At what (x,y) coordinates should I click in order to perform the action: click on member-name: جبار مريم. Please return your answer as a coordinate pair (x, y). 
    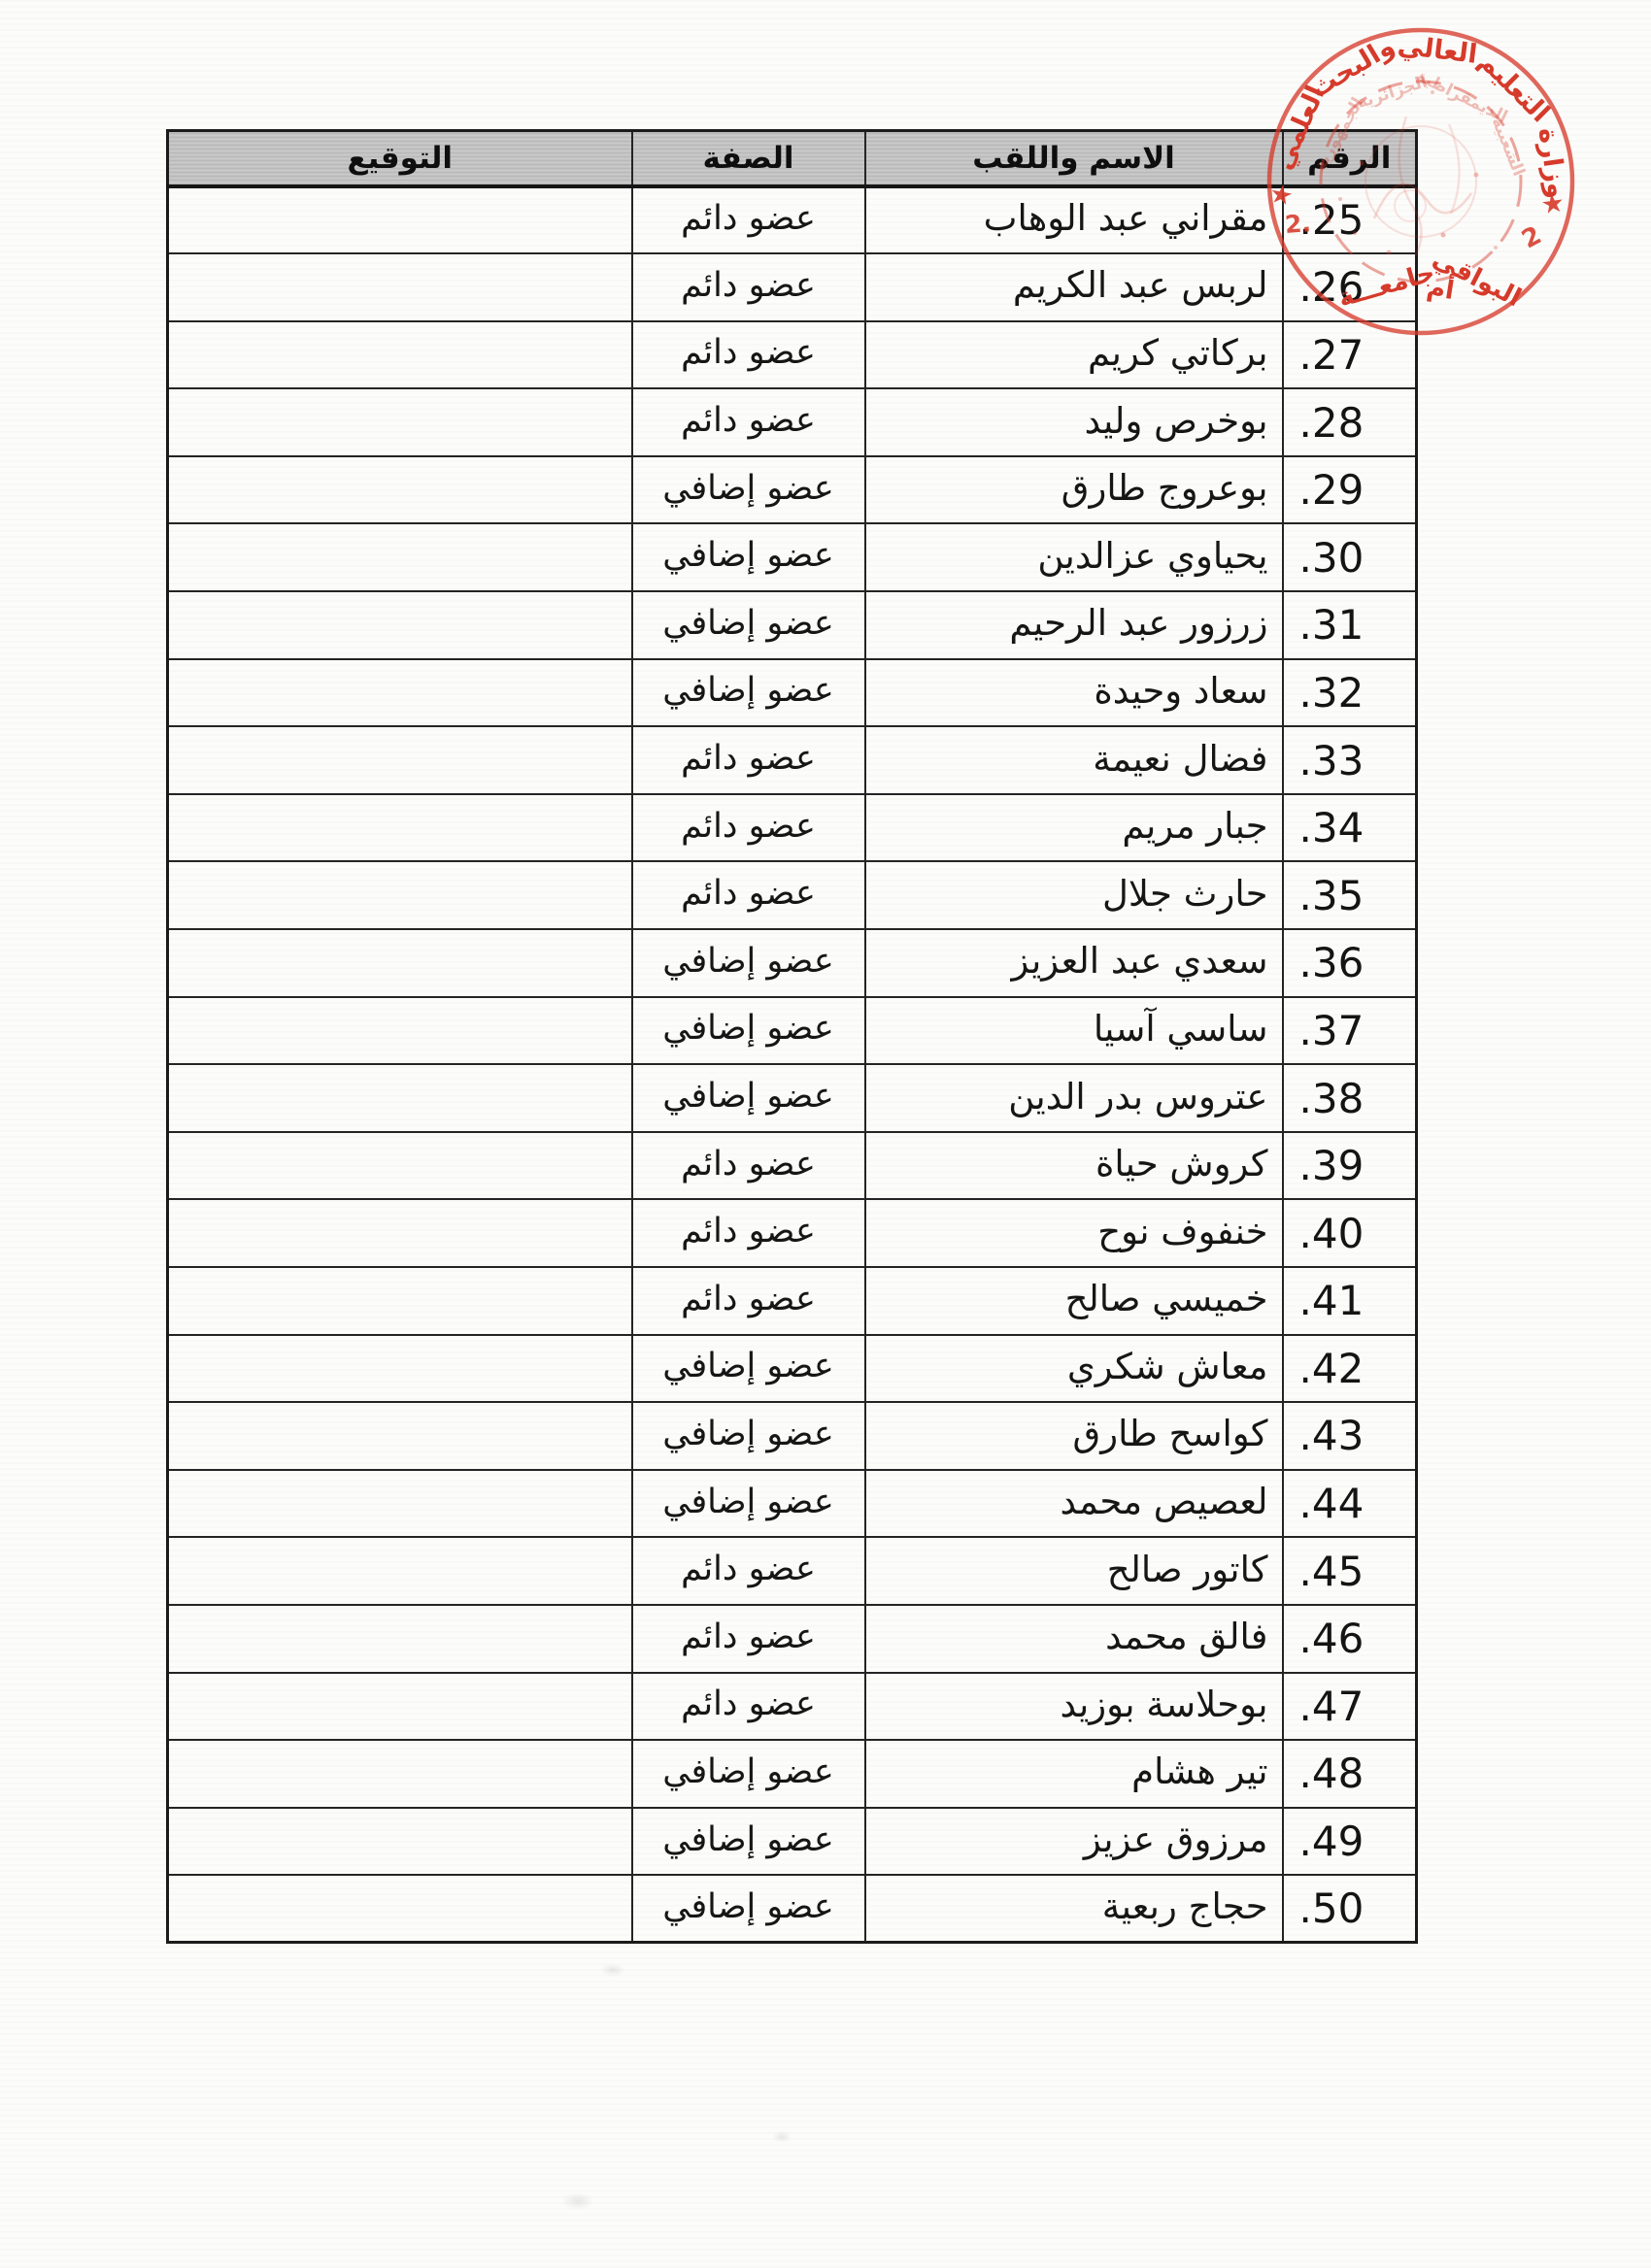
    Looking at the image, I should click on (1073, 827).